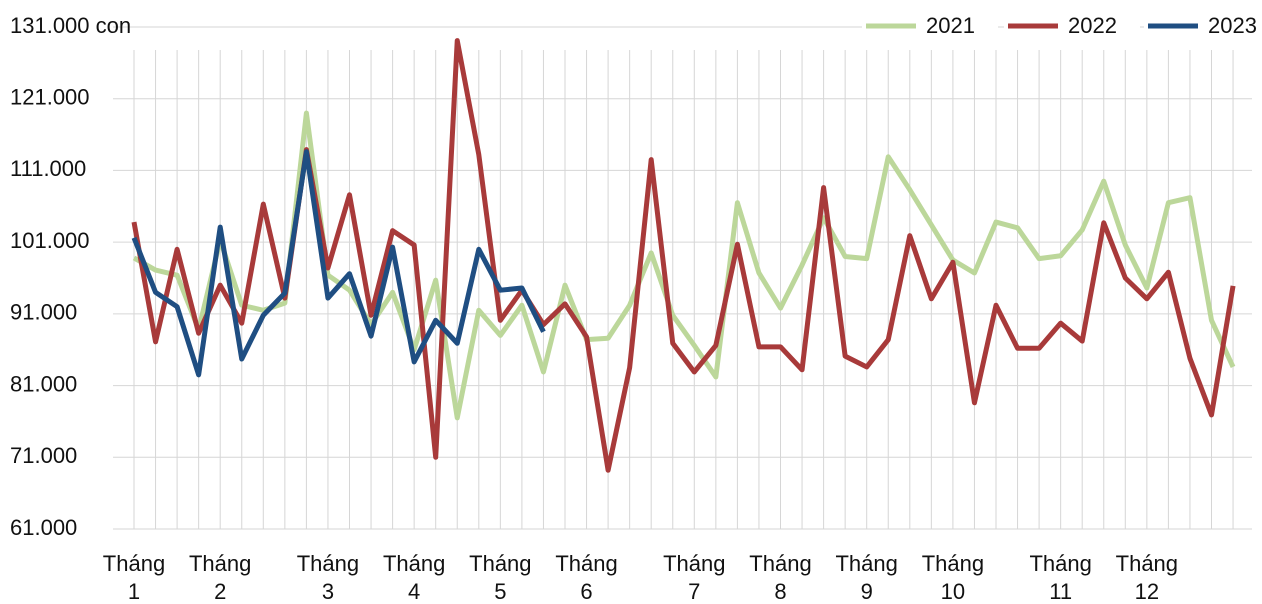  Describe the element at coordinates (500, 577) in the screenshot. I see `x-tick-label: Tháng 5` at that location.